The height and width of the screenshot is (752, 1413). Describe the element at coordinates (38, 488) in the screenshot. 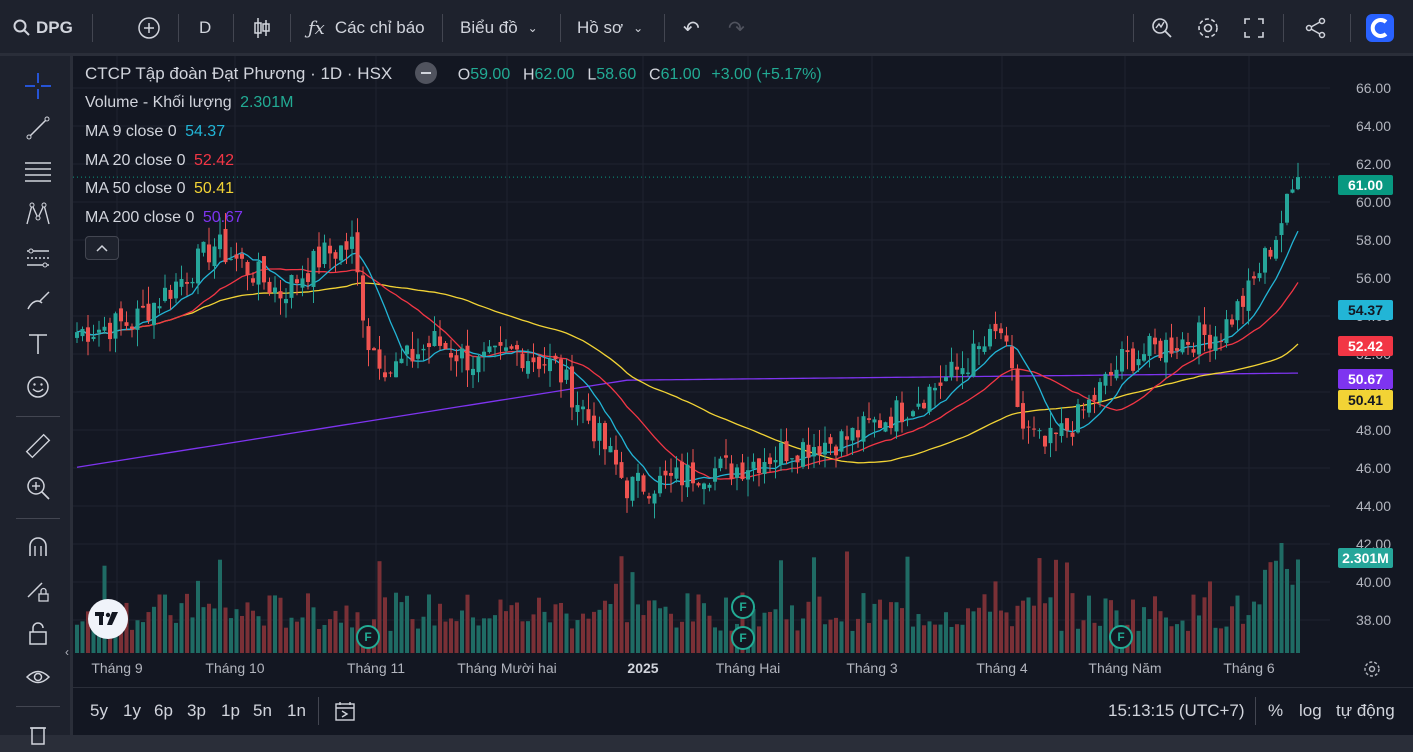

I see `zoom-tool` at that location.